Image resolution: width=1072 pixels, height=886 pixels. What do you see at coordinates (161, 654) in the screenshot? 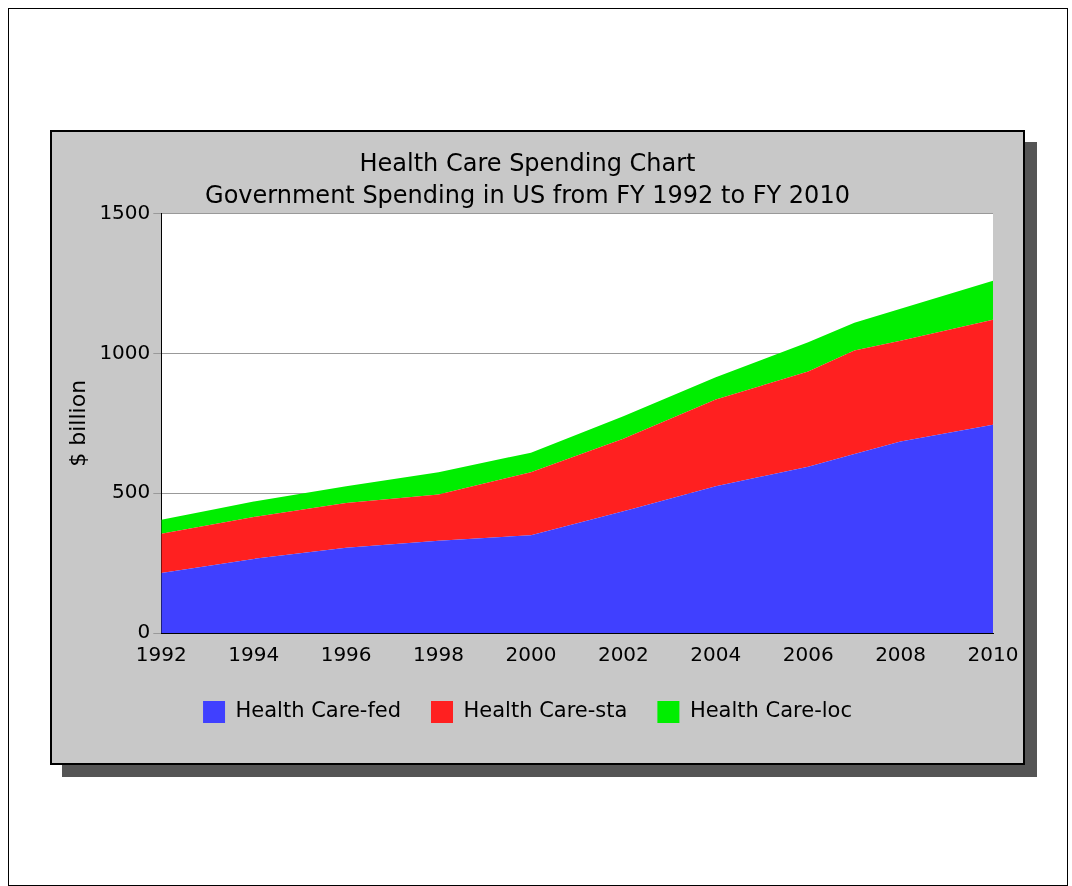
I see `x-tick-label: 1992` at bounding box center [161, 654].